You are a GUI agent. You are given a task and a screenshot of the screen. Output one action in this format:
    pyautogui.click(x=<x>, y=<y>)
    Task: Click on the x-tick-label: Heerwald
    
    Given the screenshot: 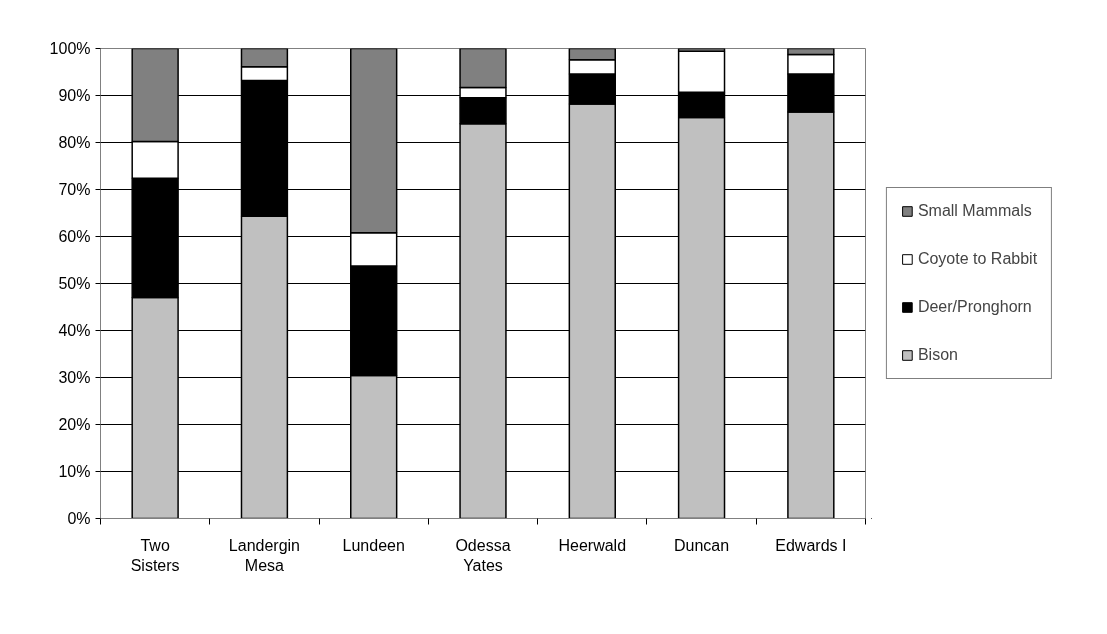 What is the action you would take?
    pyautogui.click(x=592, y=545)
    